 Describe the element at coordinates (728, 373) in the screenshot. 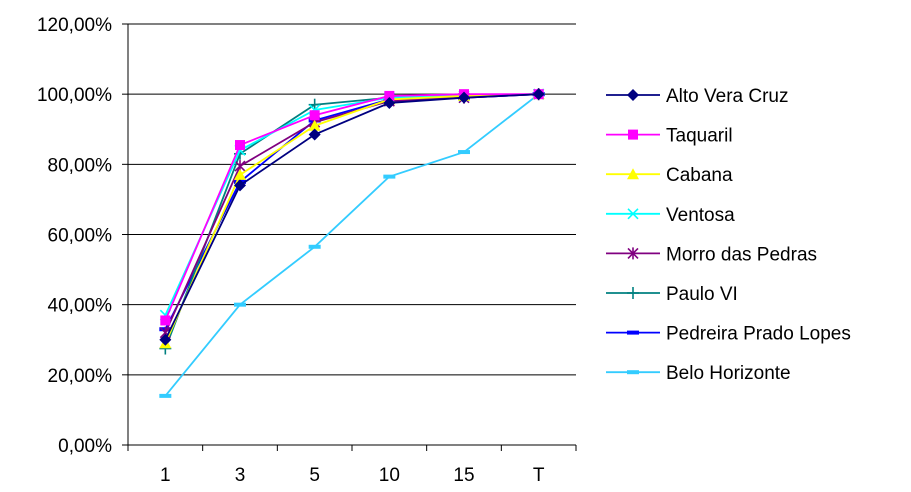

I see `legend-label: Belo Horizonte` at that location.